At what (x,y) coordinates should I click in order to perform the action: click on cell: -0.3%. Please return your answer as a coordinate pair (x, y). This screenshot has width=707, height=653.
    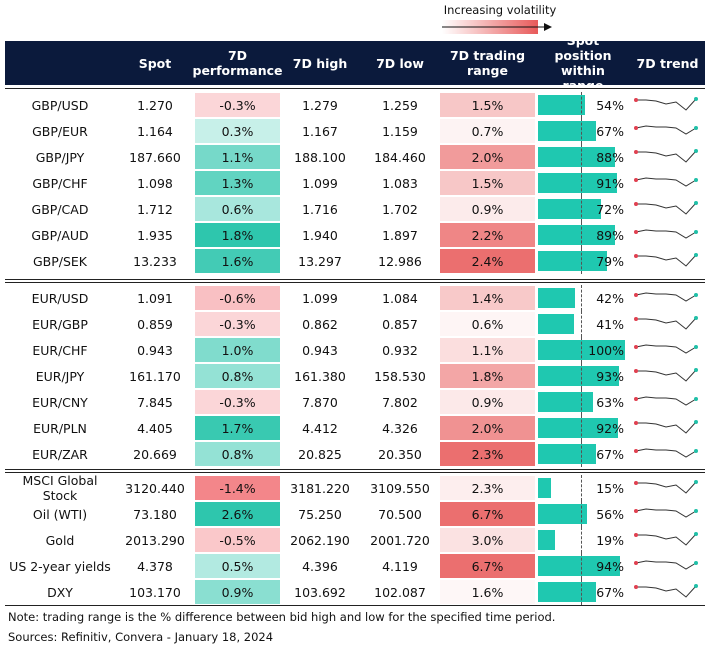
    Looking at the image, I should click on (237, 324).